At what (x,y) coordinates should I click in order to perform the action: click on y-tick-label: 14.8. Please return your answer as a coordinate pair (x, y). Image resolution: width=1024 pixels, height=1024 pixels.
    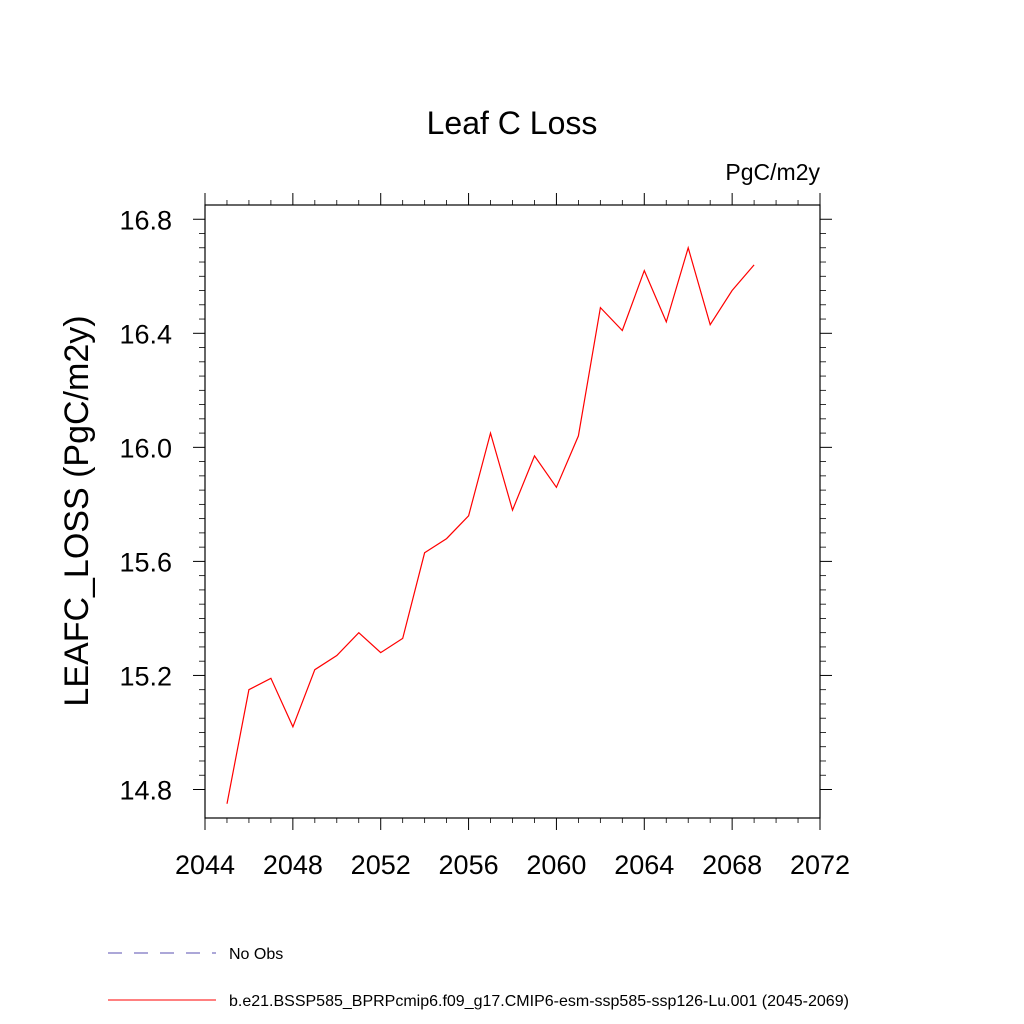
    Looking at the image, I should click on (145, 790).